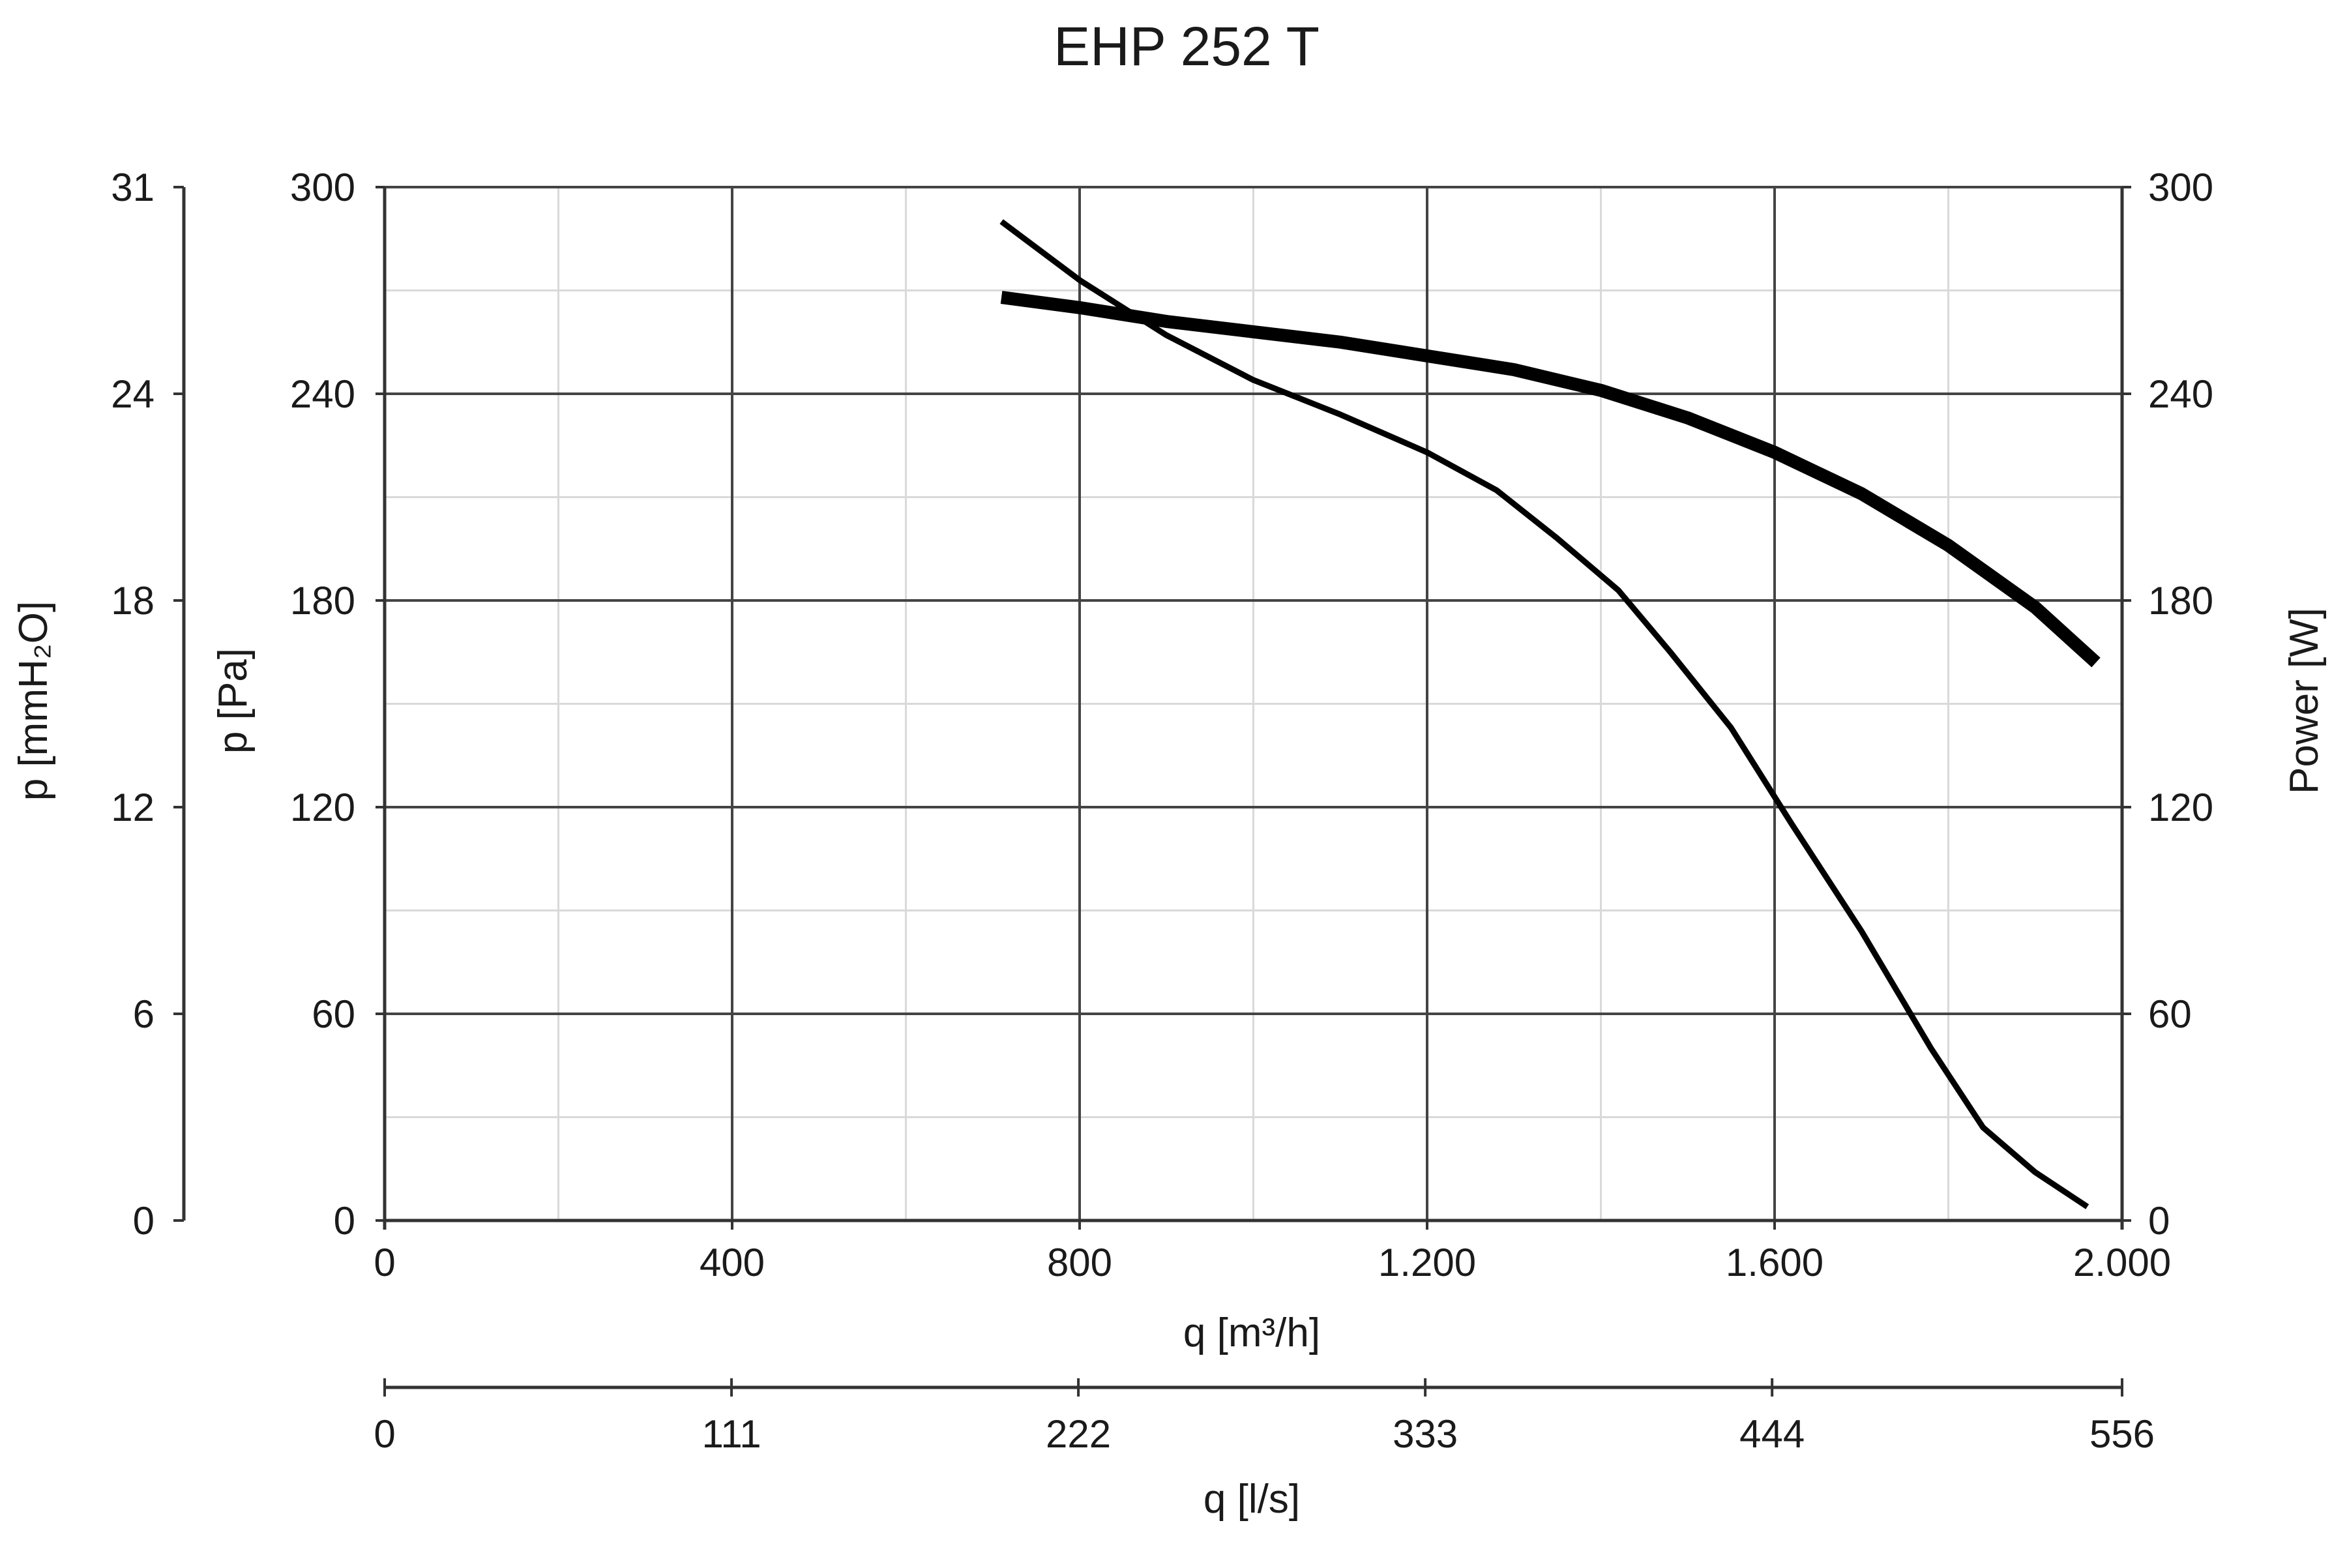 The height and width of the screenshot is (1568, 2347). Describe the element at coordinates (1251, 1500) in the screenshot. I see `x-secondary-axis-title: q [l/s]` at that location.